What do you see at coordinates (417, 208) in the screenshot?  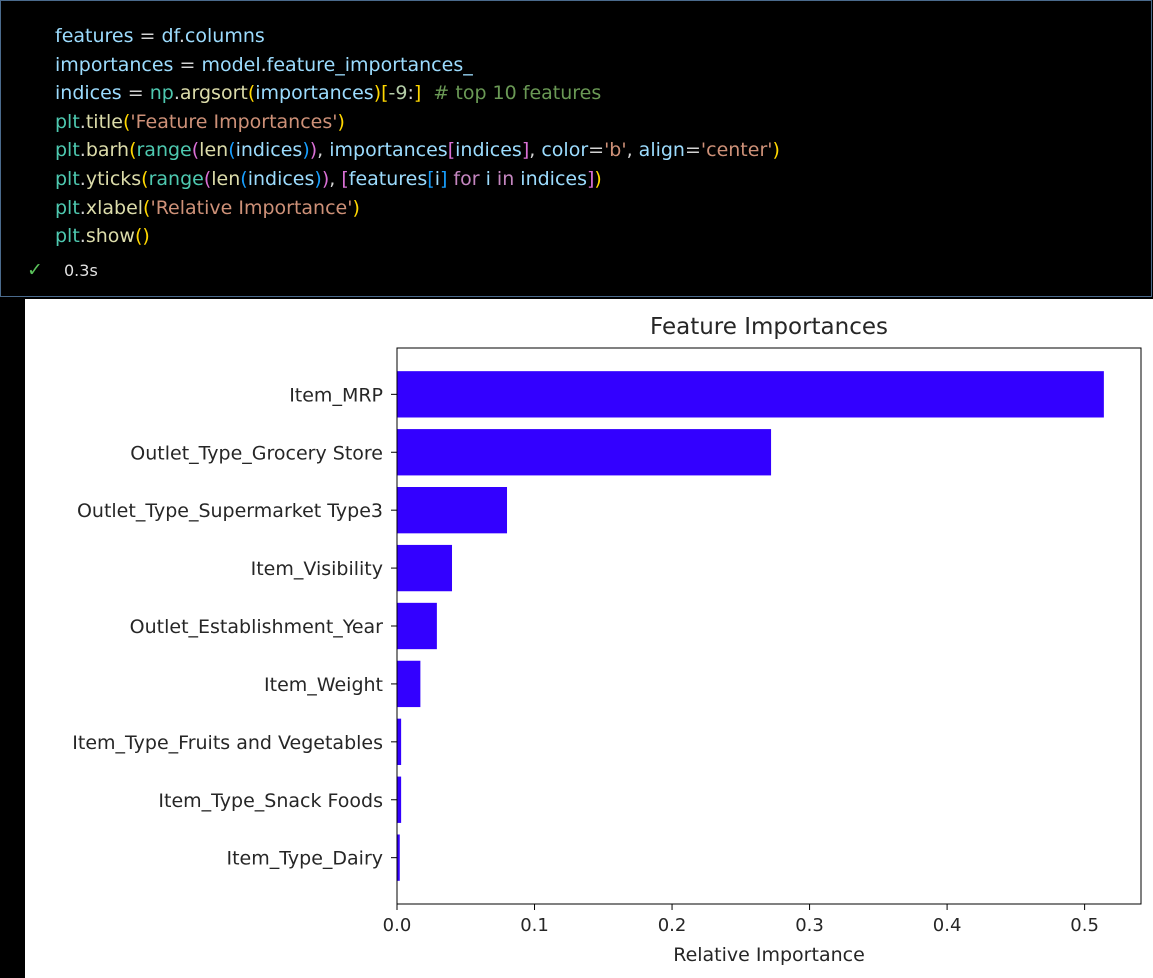 I see `code-line: plt.xlabel('Relative Importance')` at bounding box center [417, 208].